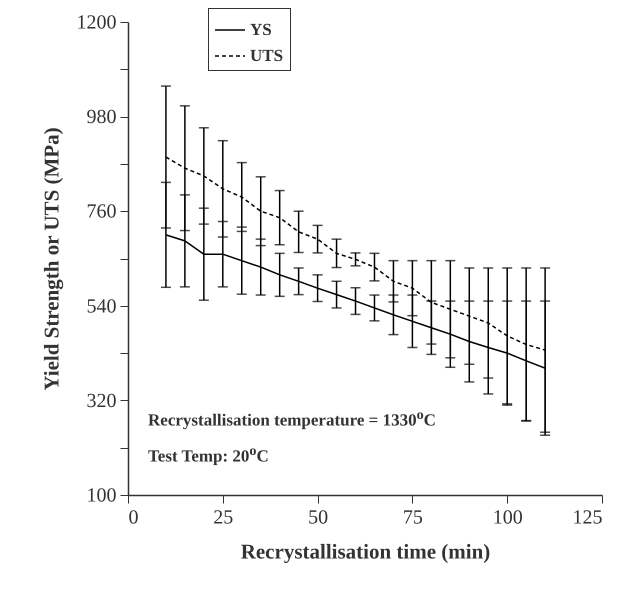  I want to click on y-tick-label: 320, so click(101, 401).